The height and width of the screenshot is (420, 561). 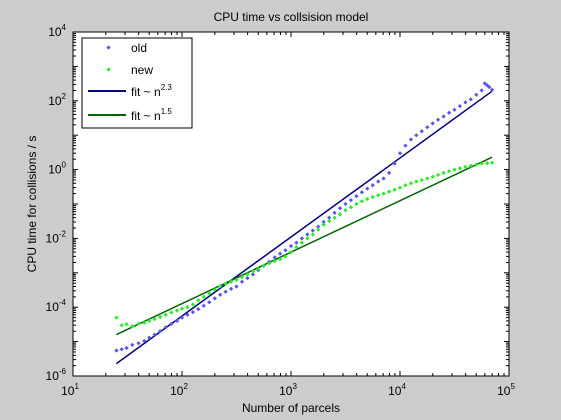 I want to click on legend-label-fit-1-5: fit ~ n1.5, so click(x=151, y=115).